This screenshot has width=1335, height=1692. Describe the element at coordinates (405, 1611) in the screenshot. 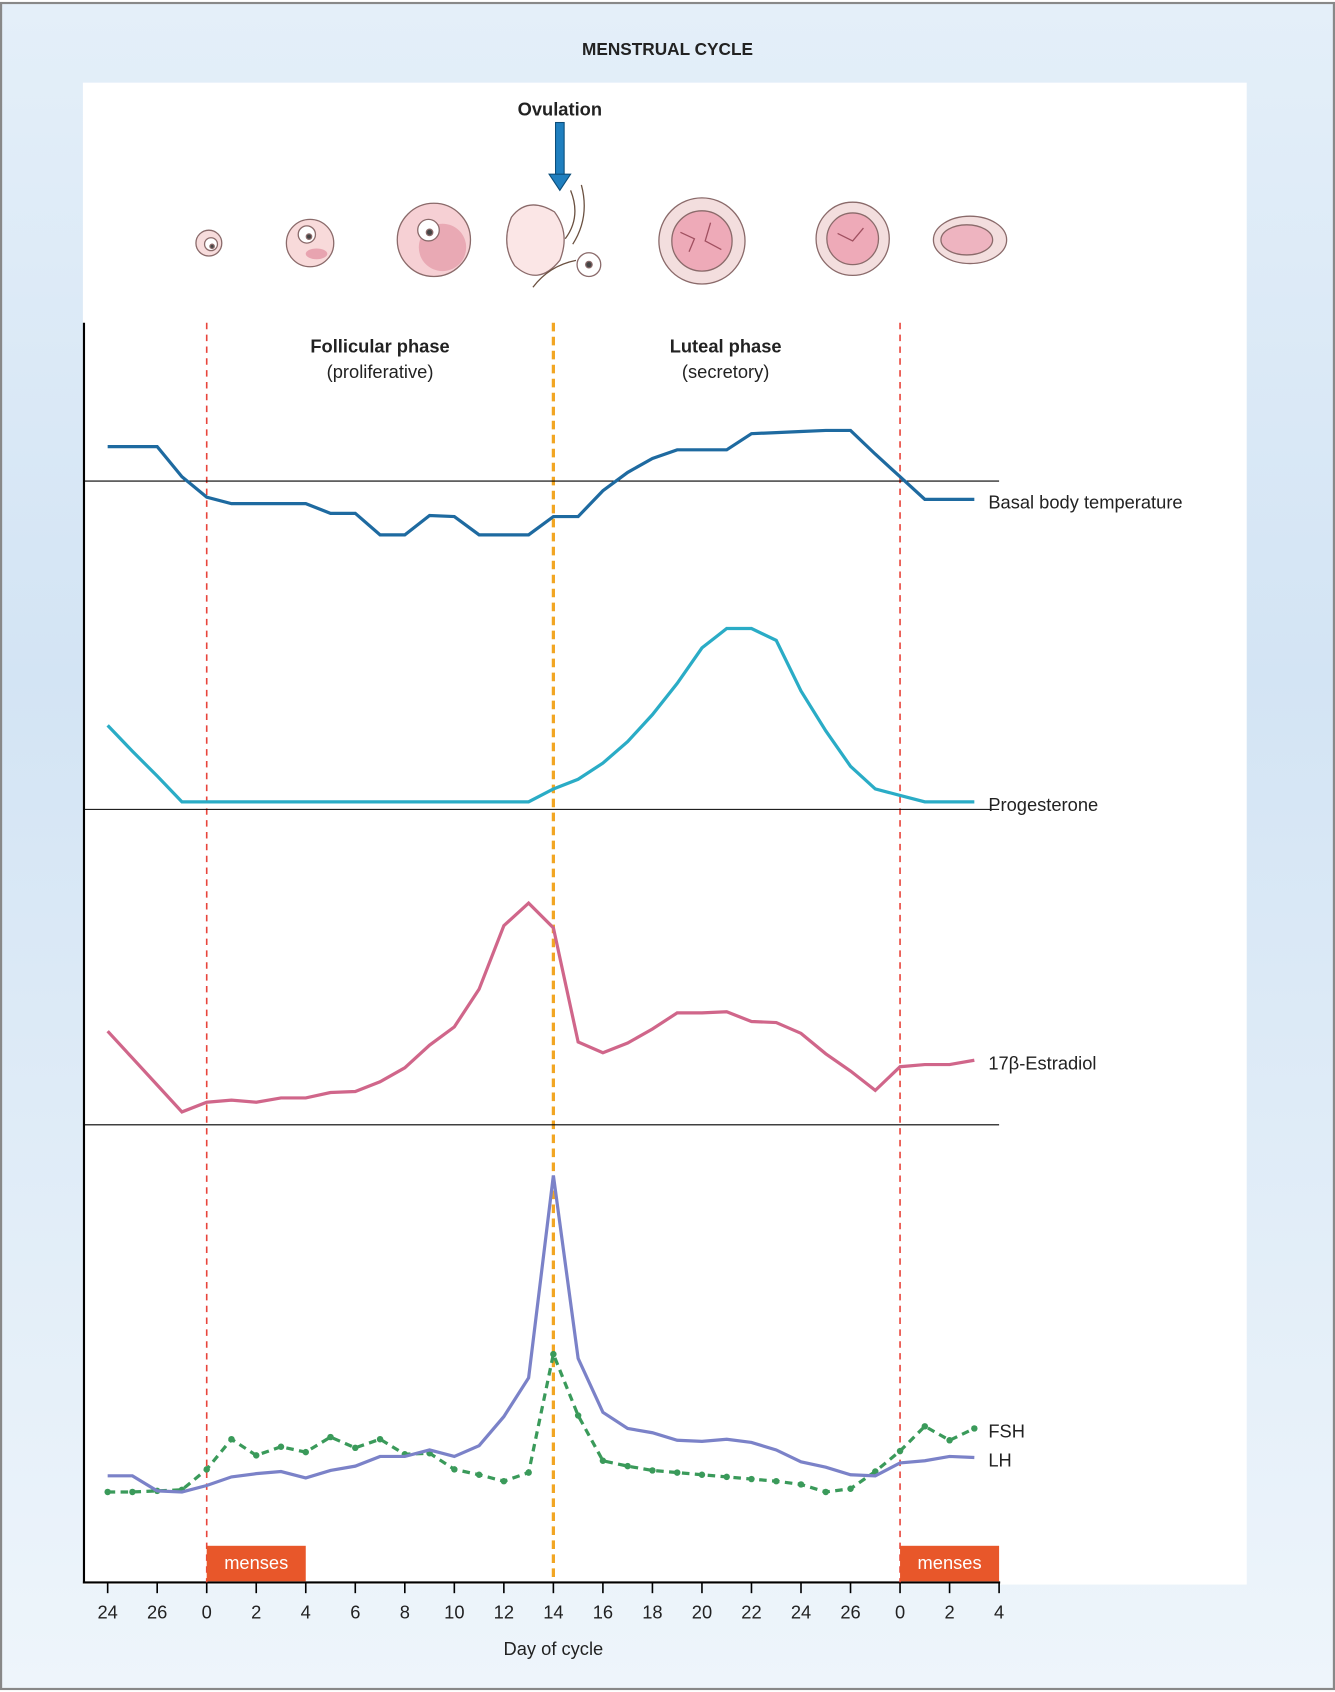

I see `x-tick-label: 8` at that location.